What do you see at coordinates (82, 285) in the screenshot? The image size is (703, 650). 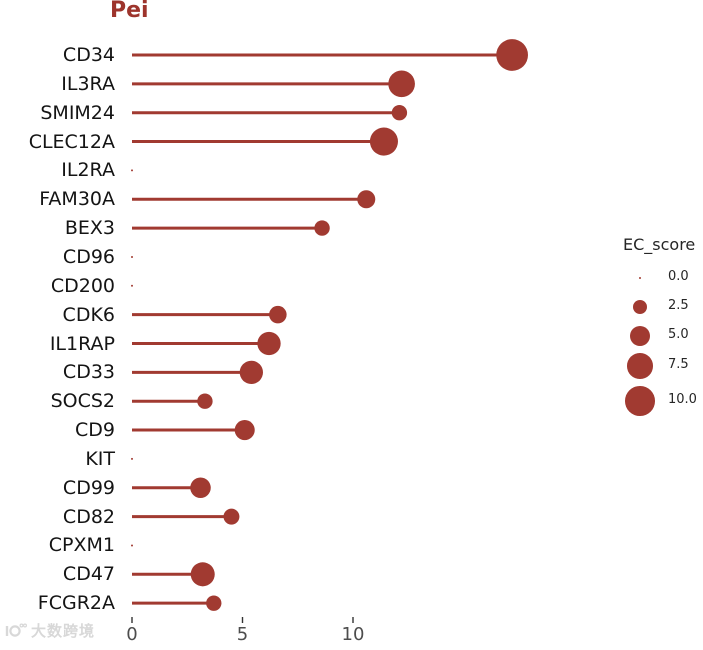 I see `gene-label: CD200` at bounding box center [82, 285].